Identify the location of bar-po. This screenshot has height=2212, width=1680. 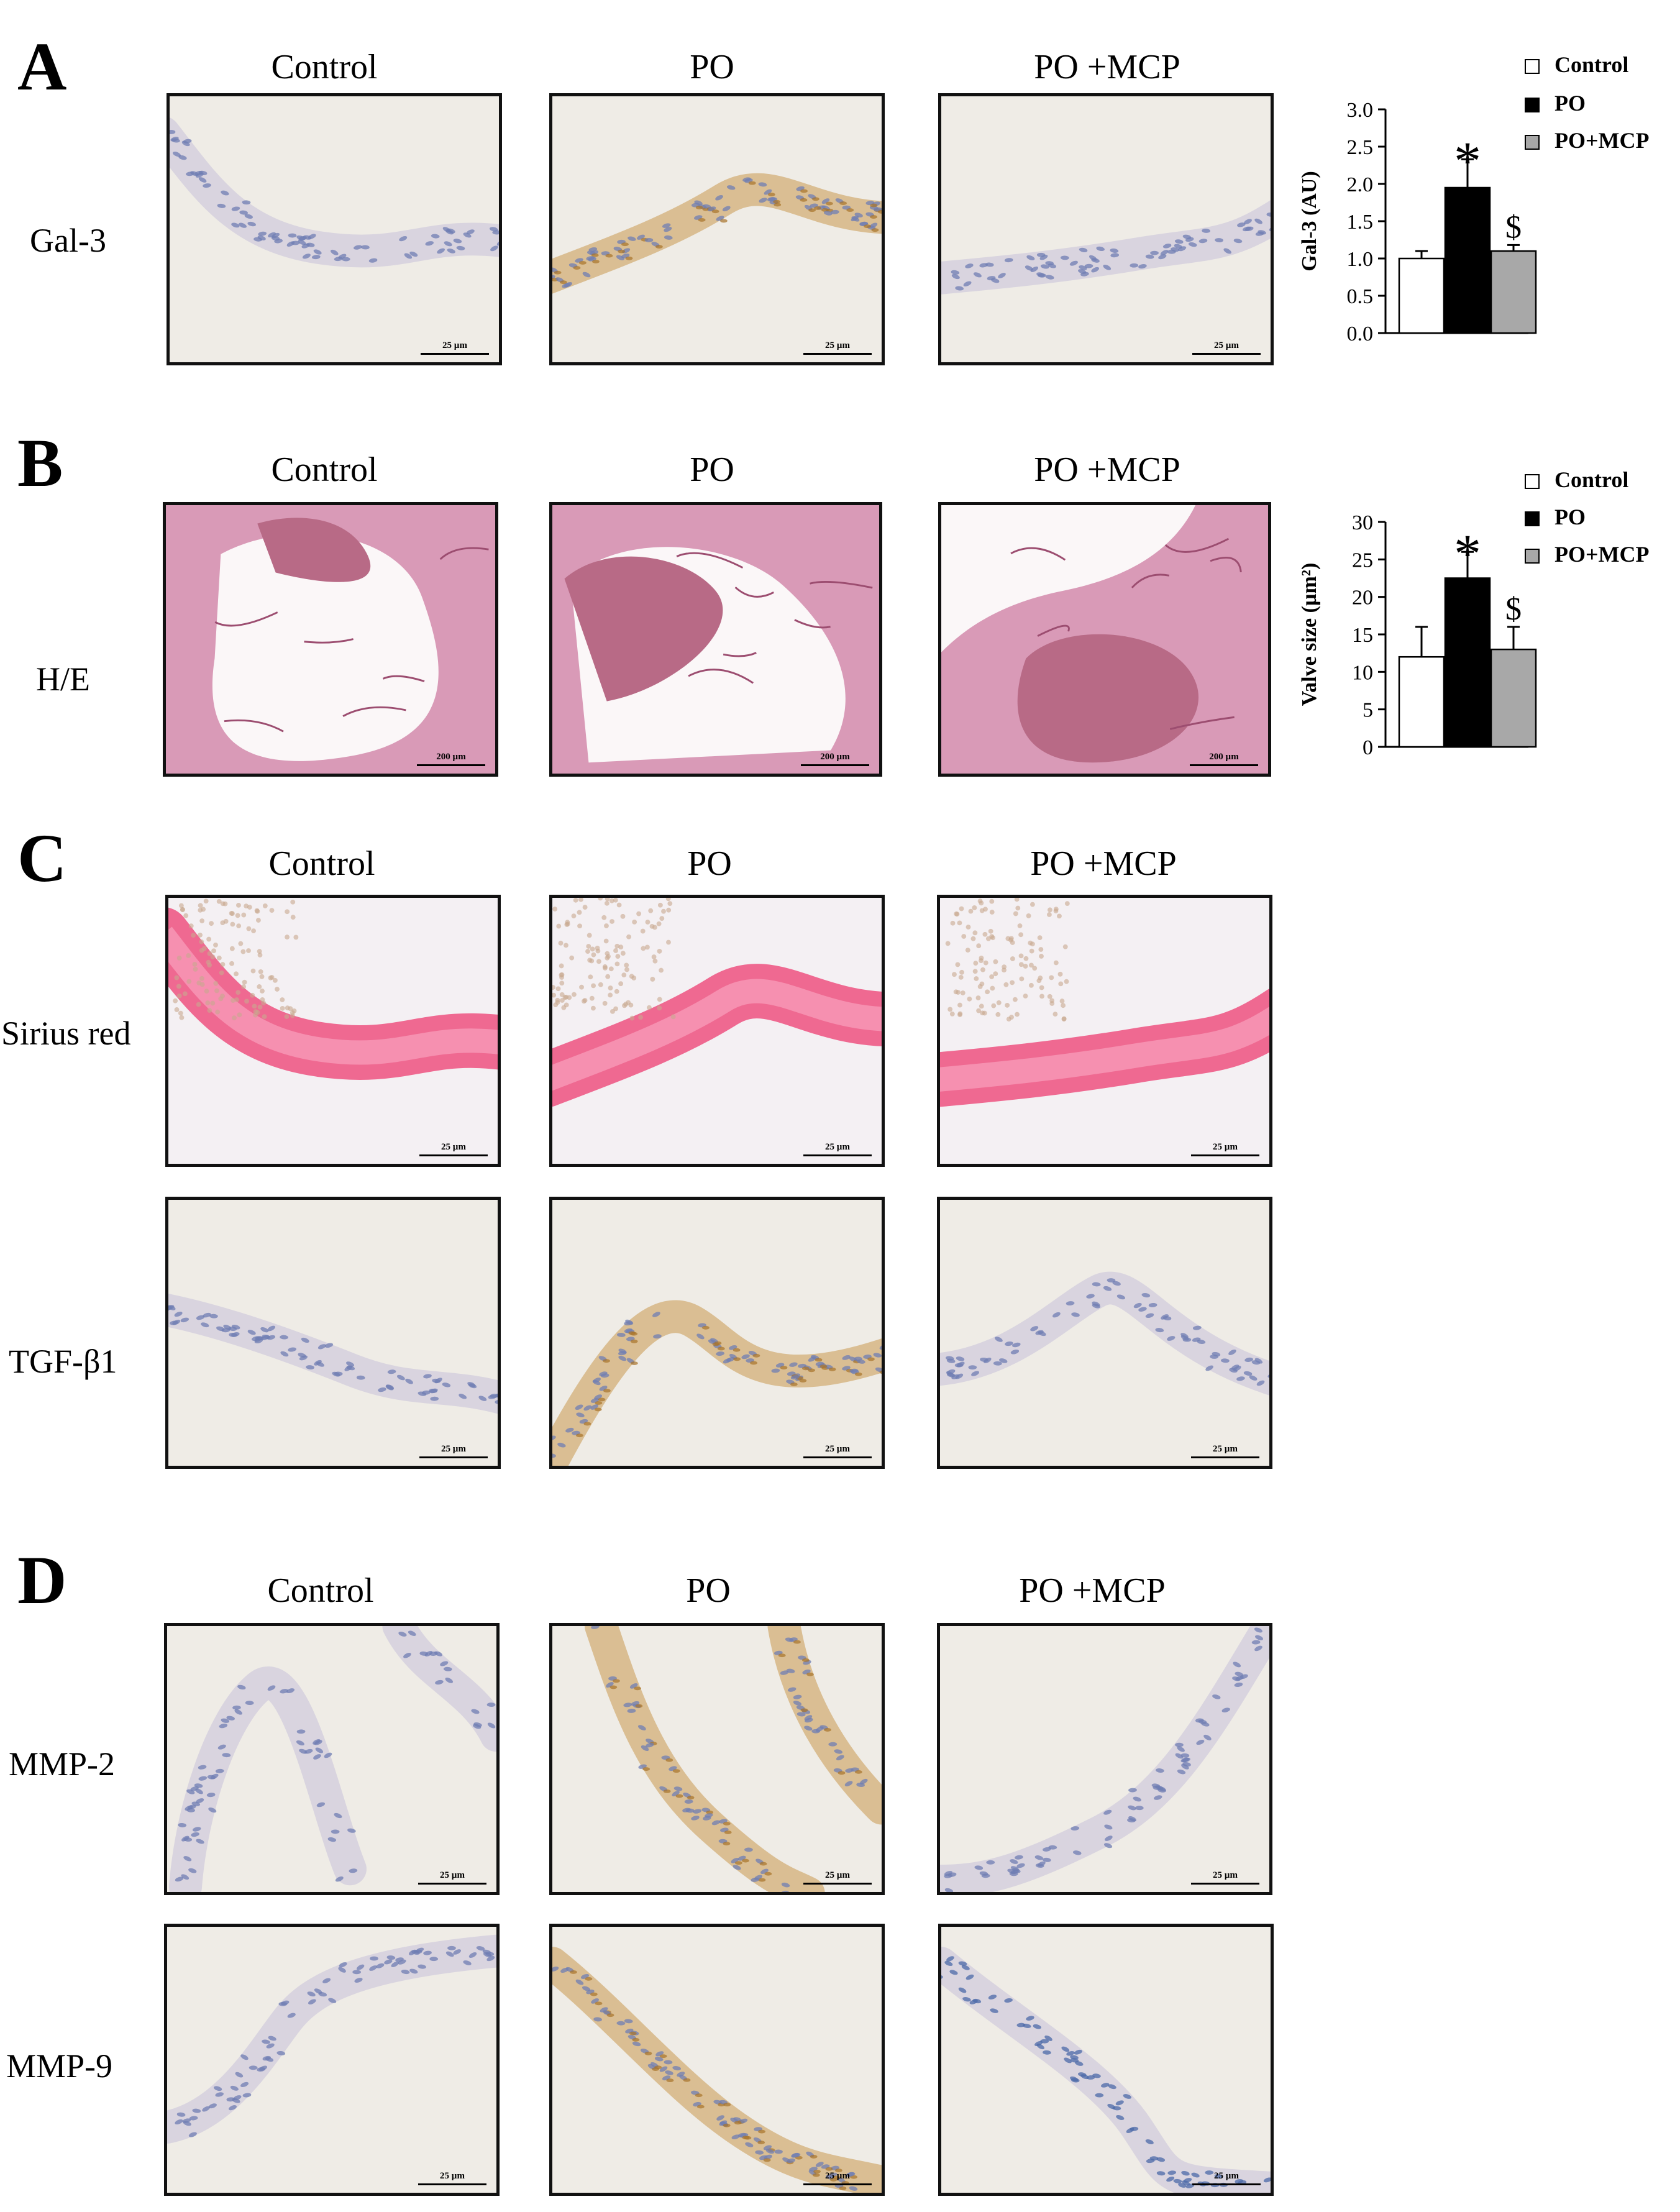
(1467, 662).